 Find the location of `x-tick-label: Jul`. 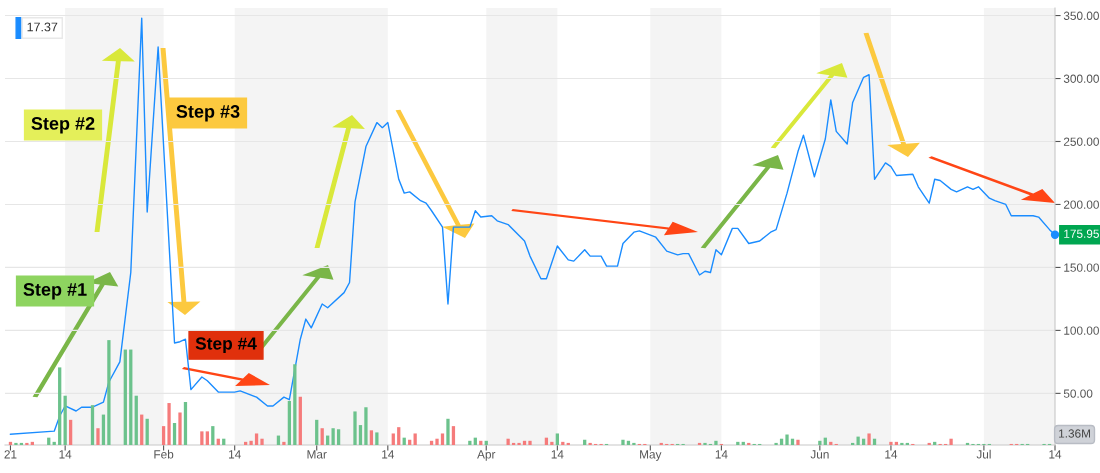

x-tick-label: Jul is located at coordinates (983, 454).